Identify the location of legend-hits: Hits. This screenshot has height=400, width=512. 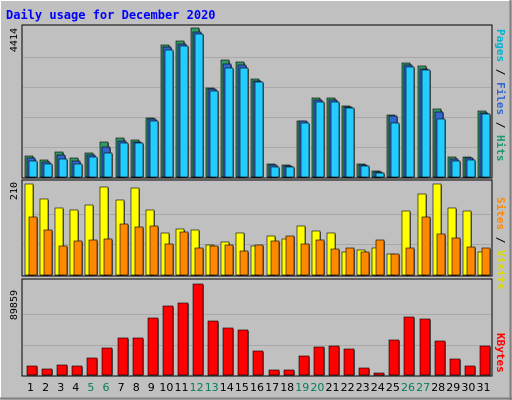
(500, 148).